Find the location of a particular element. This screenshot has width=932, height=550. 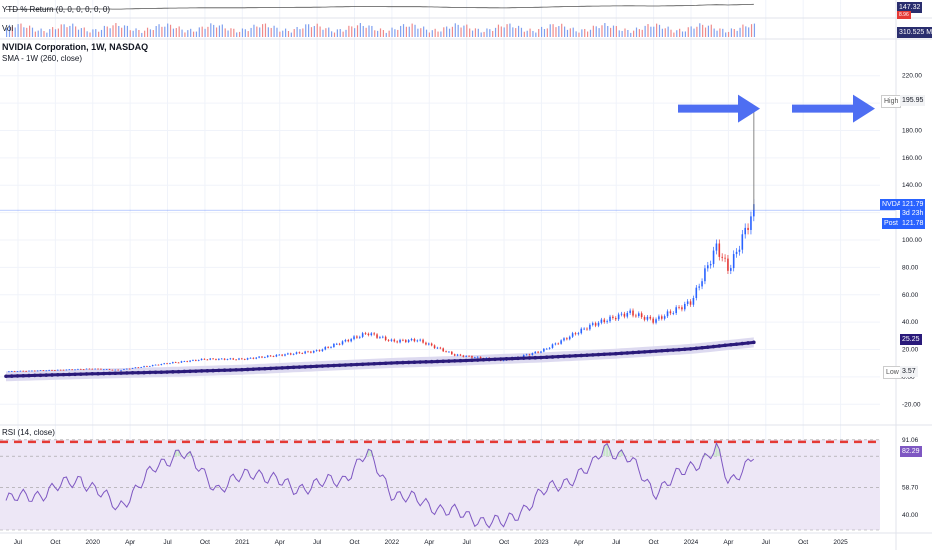

symbol-title: NVIDIA Corporation, 1W, NASDAQ is located at coordinates (75, 47).